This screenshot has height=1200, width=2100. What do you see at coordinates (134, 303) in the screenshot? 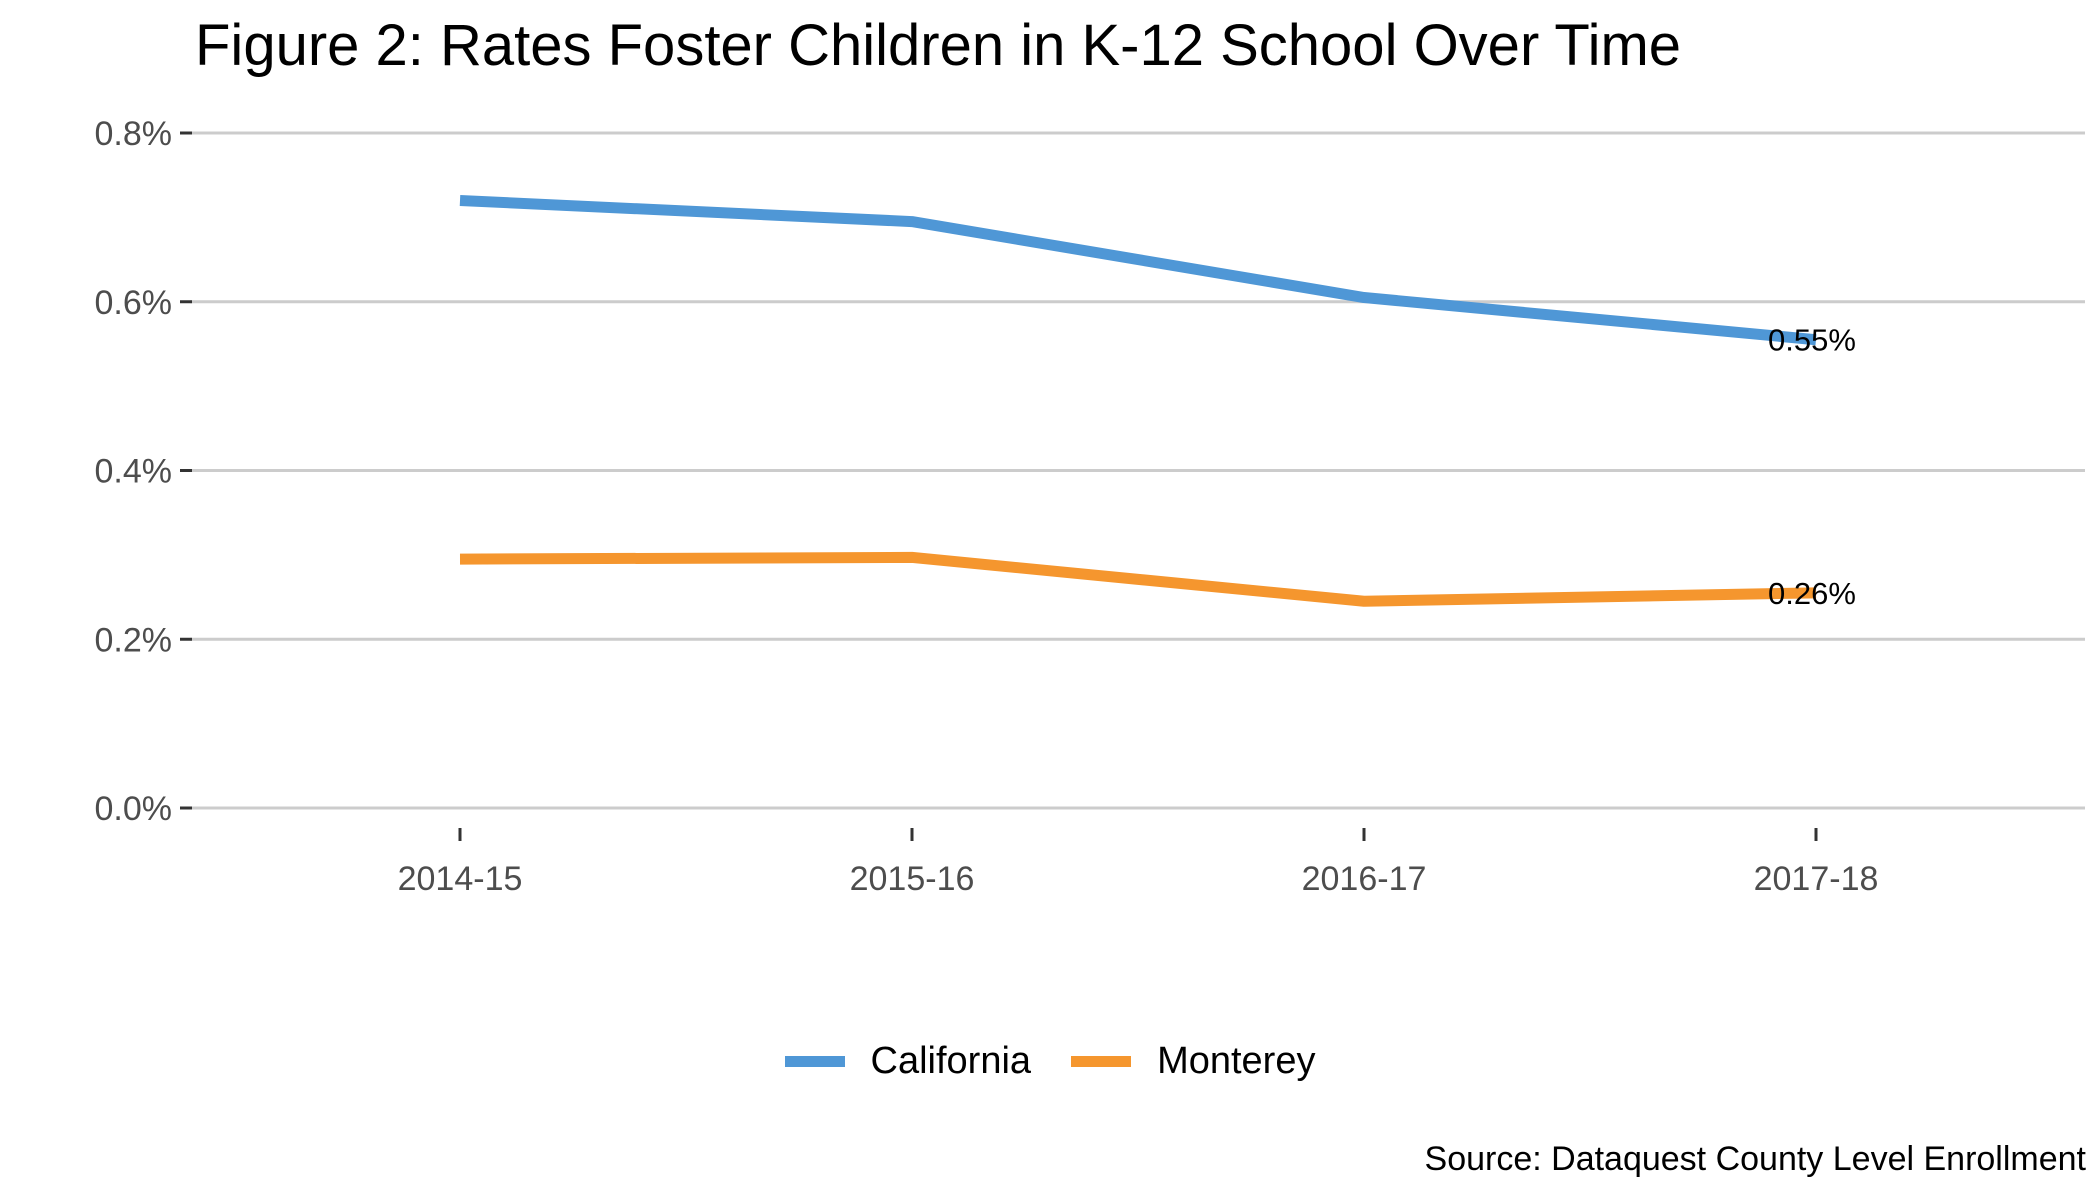
I see `y-tick-label: 0.6%` at bounding box center [134, 303].